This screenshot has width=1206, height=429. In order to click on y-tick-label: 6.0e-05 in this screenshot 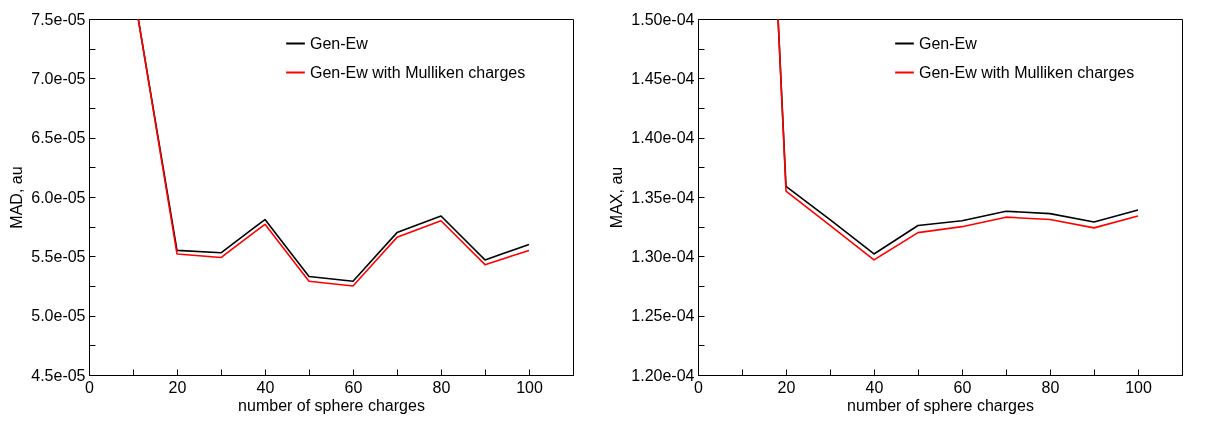, I will do `click(58, 197)`.